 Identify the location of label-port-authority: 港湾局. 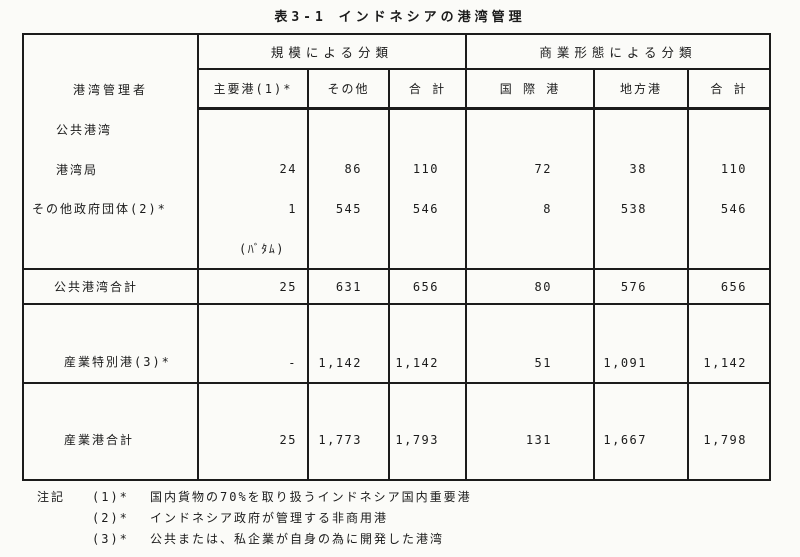
(77, 169).